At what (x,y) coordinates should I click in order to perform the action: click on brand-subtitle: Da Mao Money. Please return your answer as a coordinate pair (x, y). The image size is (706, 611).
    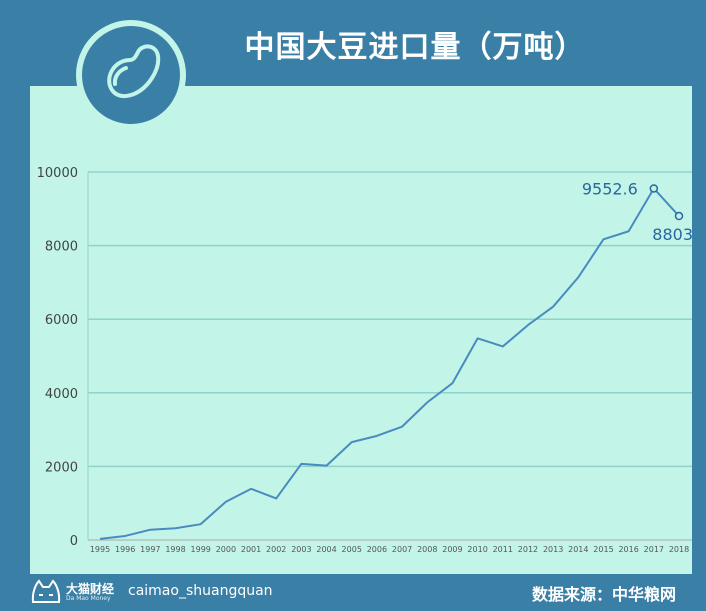
    Looking at the image, I should click on (88, 598).